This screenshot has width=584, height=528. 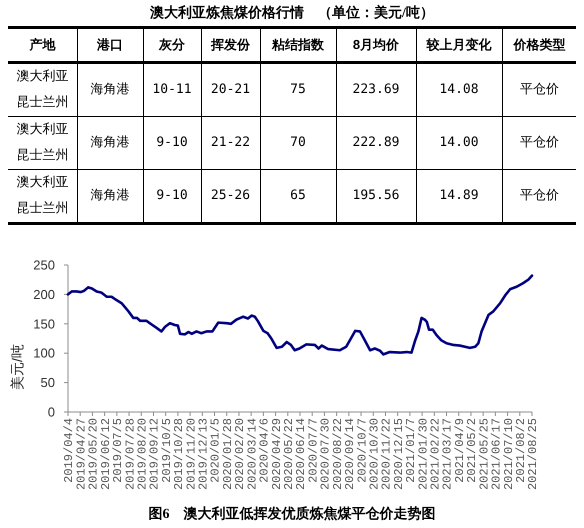 I want to click on table-header: 较上月变化, so click(x=459, y=45).